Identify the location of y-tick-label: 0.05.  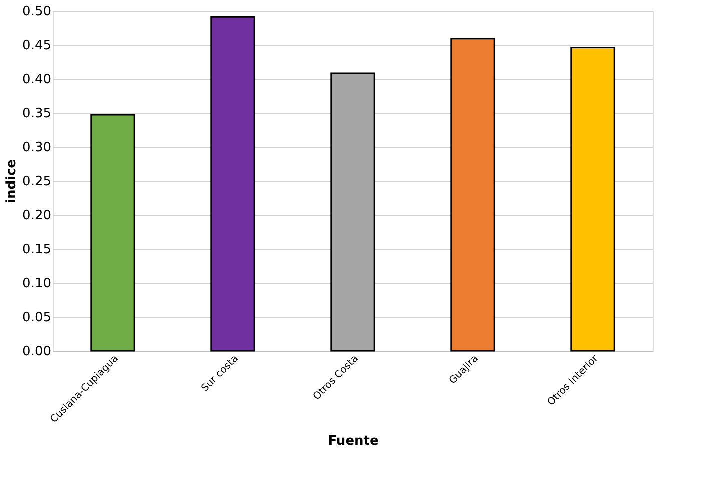
(37, 318).